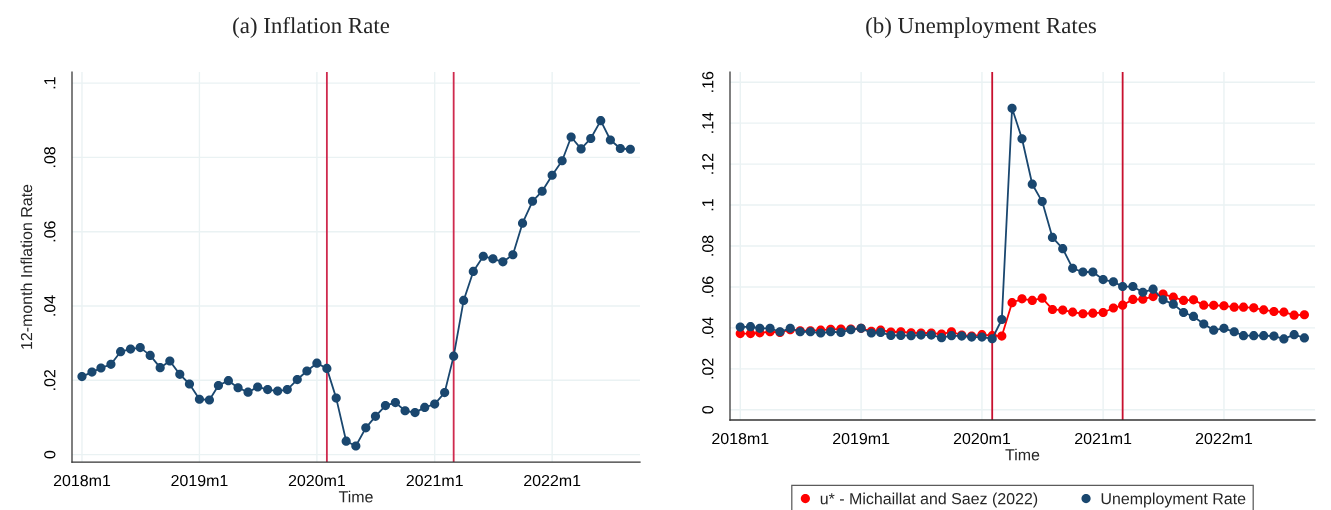  I want to click on y-axis-title: 12-month Inflation Rate, so click(26, 266).